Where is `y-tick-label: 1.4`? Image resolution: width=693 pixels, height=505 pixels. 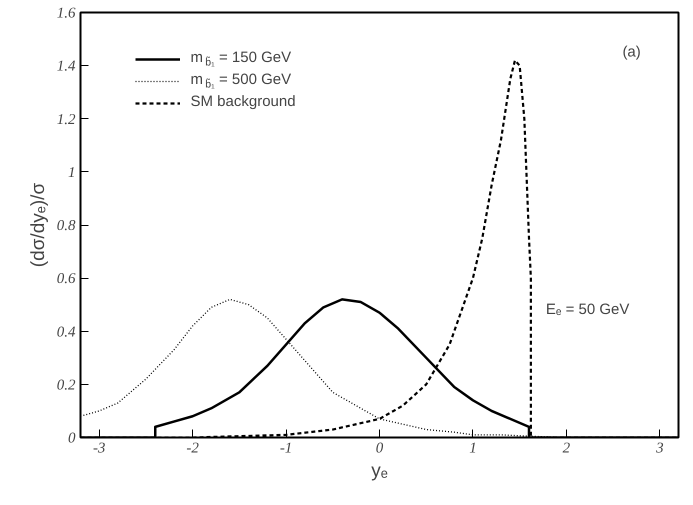 y-tick-label: 1.4 is located at coordinates (66, 66).